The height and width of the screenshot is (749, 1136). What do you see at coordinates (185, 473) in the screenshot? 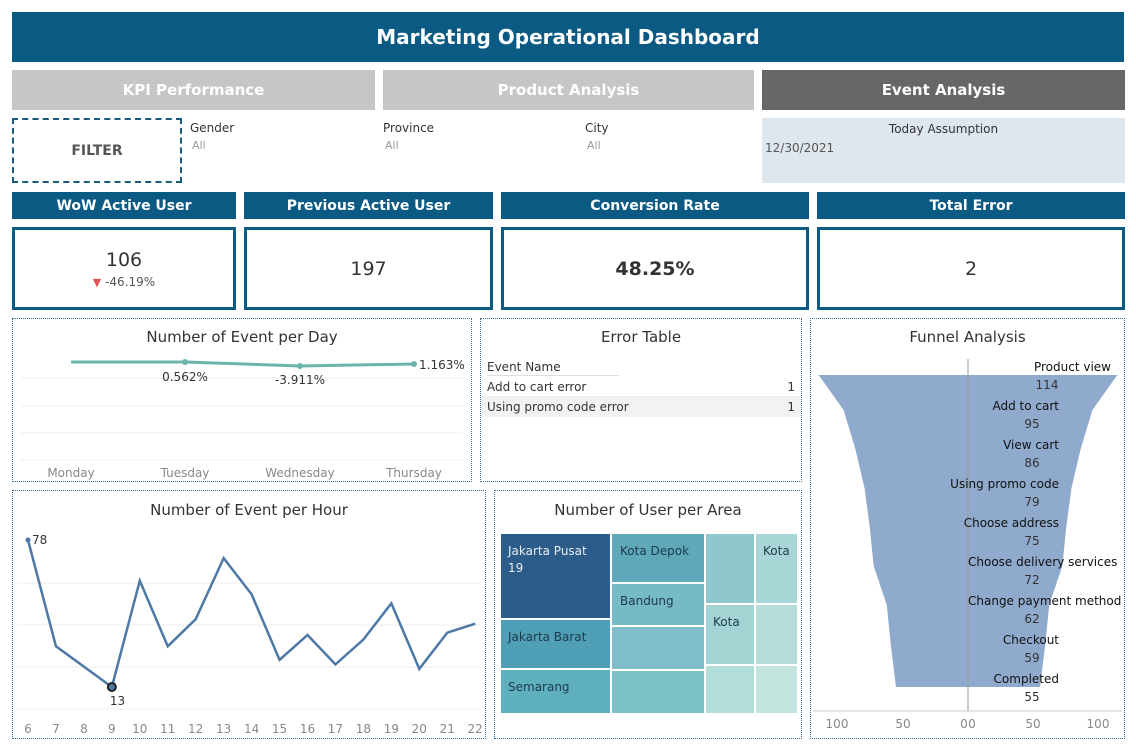
I see `x-tick-label: Tuesday` at bounding box center [185, 473].